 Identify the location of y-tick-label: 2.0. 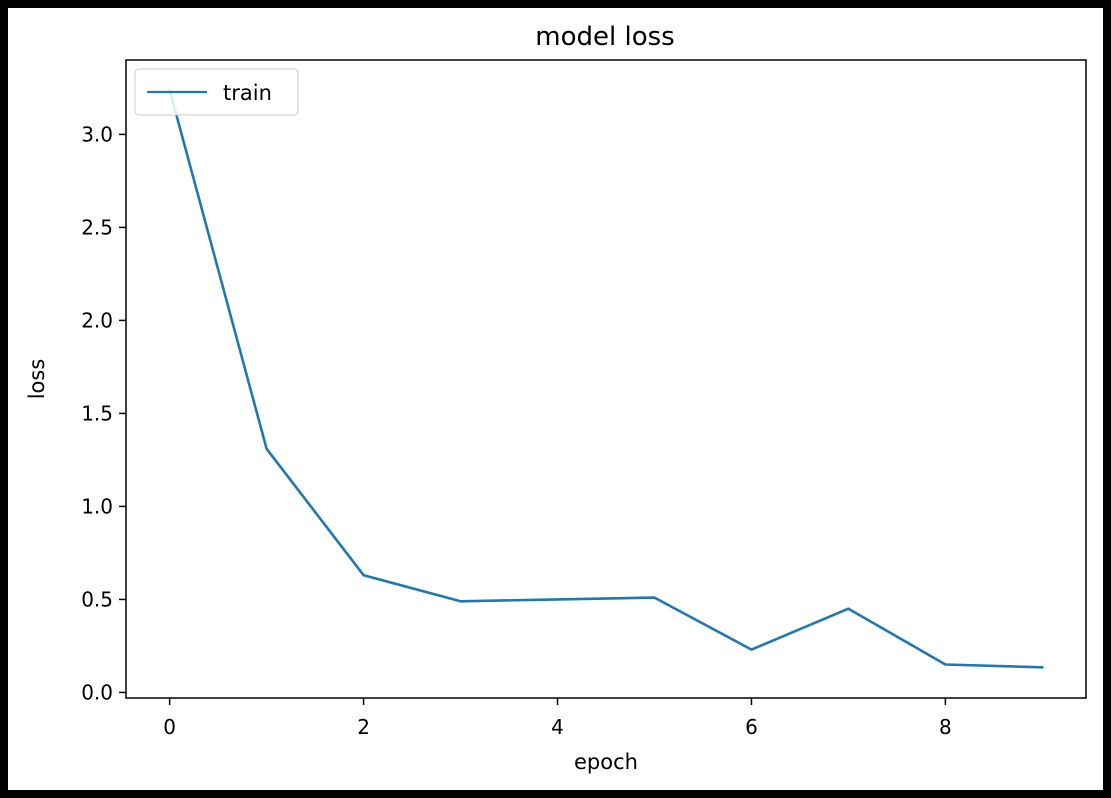
(97, 320).